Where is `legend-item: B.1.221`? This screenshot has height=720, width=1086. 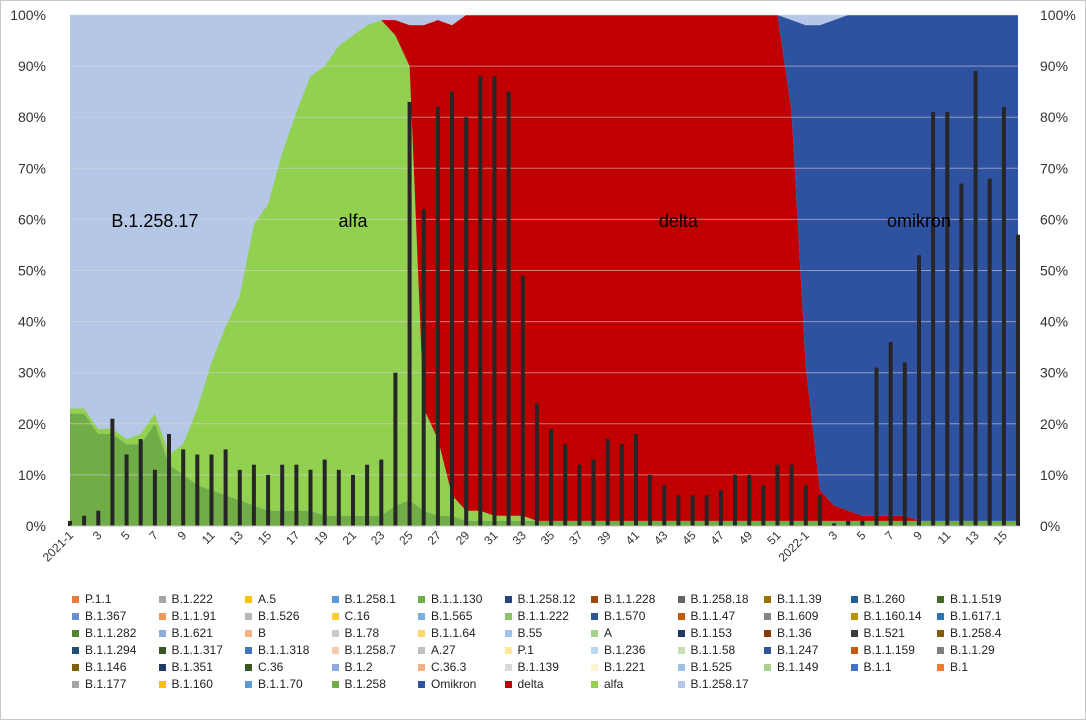 legend-item: B.1.221 is located at coordinates (618, 667).